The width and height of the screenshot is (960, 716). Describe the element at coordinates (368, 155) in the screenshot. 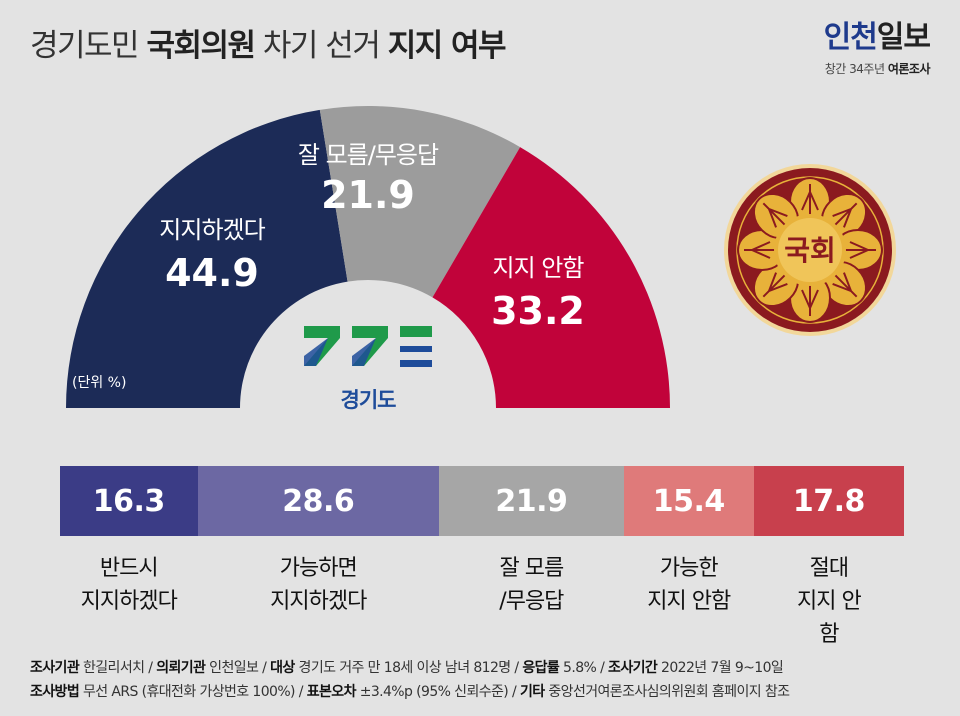

I see `gauge-segment-label: 잘 모름/무응답` at that location.